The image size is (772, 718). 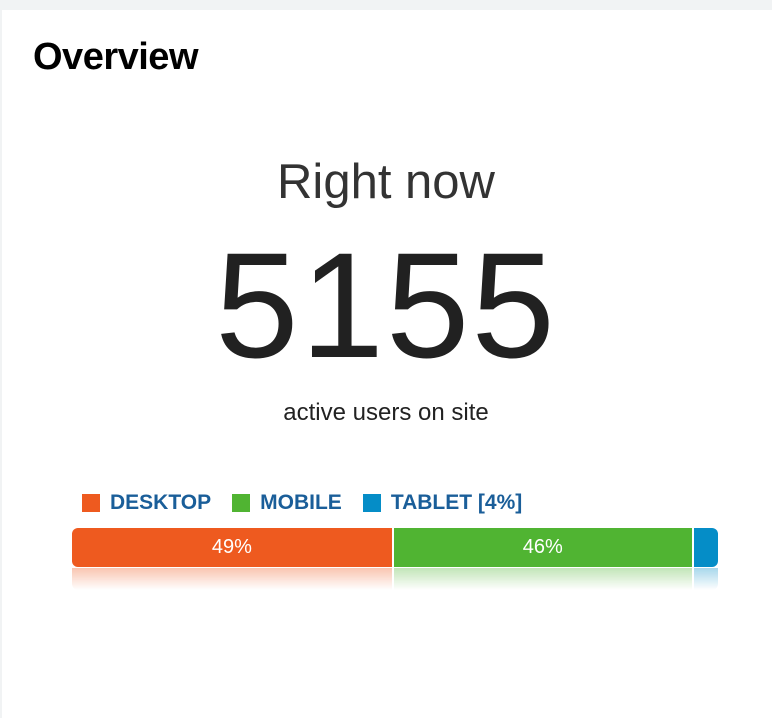 I want to click on device-share-bar-reflection, so click(x=395, y=579).